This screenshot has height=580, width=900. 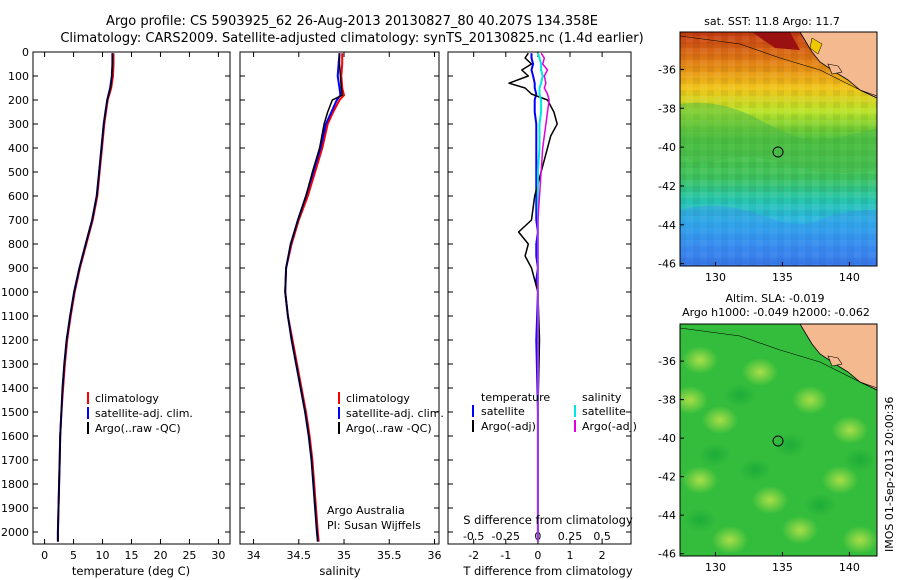 I want to click on x-tick-label: 30, so click(x=218, y=555).